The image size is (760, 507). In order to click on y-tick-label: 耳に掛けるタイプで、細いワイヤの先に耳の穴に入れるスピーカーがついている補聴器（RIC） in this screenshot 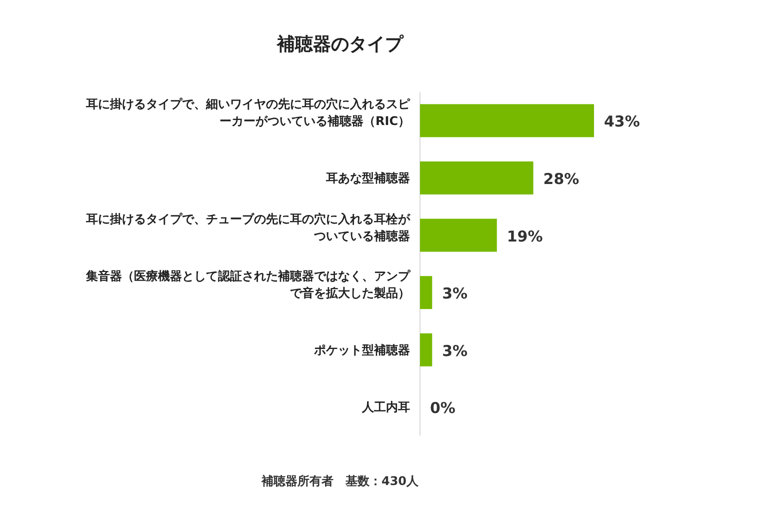, I will do `click(248, 112)`.